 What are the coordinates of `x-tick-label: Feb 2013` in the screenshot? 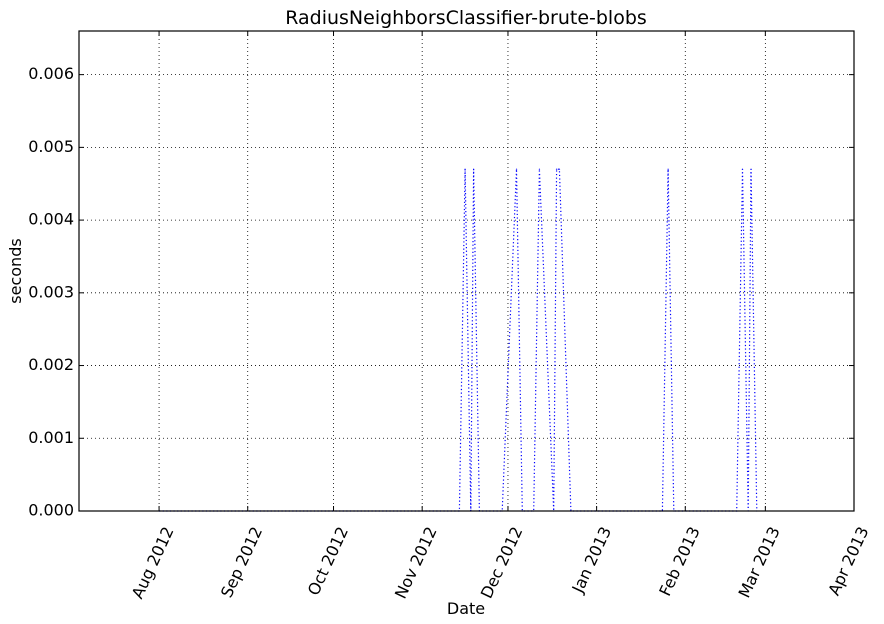 It's located at (679, 561).